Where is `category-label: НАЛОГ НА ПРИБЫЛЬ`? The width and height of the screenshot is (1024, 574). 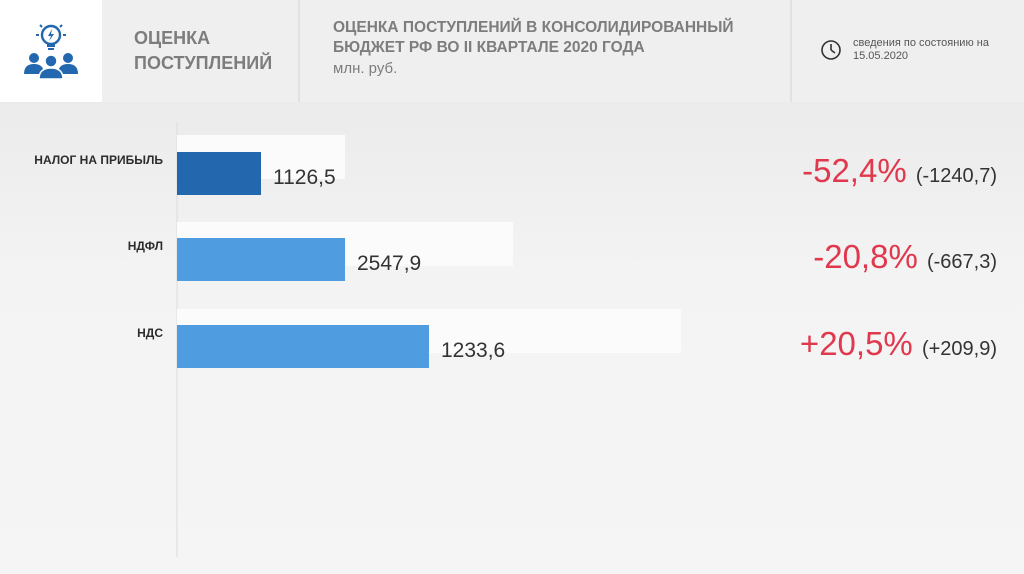 category-label: НАЛОГ НА ПРИБЫЛЬ is located at coordinates (98, 160).